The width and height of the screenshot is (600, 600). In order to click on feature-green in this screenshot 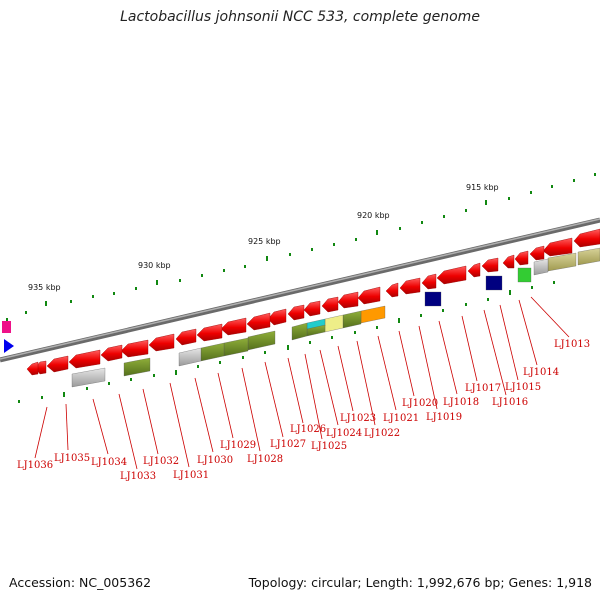, I will do `click(524, 275)`.